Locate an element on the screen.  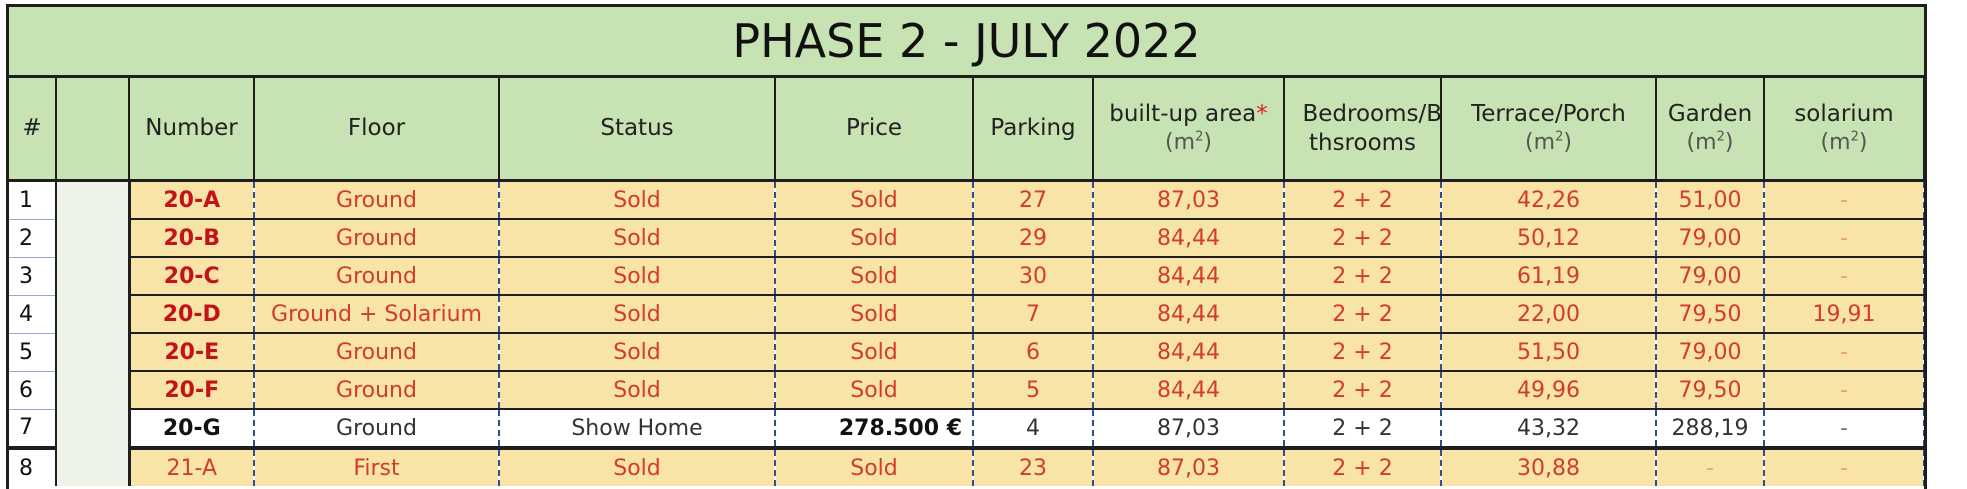
cell-price: 278.500 € is located at coordinates (874, 429).